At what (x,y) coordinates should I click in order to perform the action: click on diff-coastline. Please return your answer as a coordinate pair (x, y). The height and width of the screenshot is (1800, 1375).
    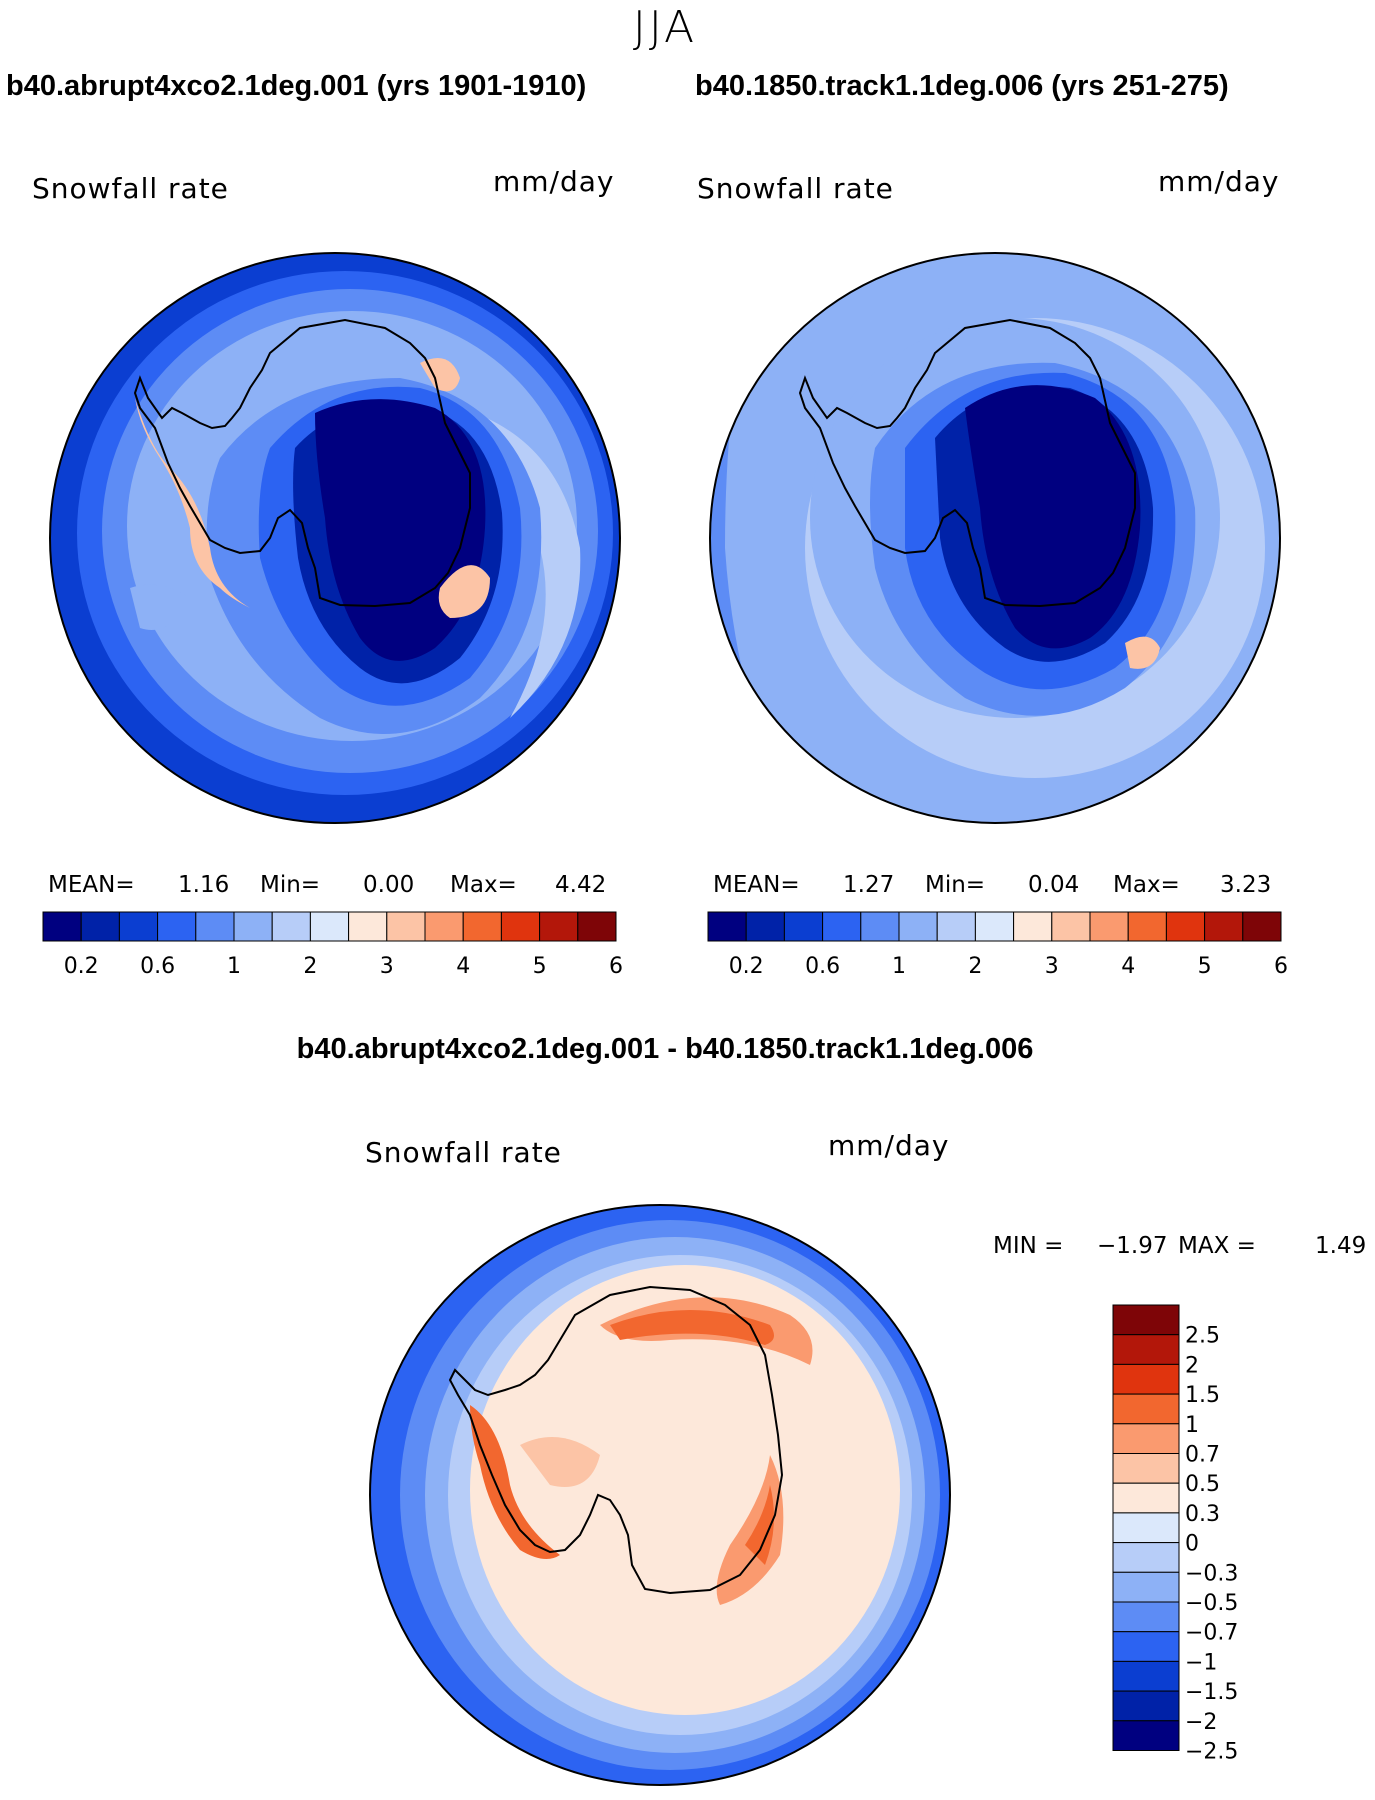
    Looking at the image, I should click on (616, 1440).